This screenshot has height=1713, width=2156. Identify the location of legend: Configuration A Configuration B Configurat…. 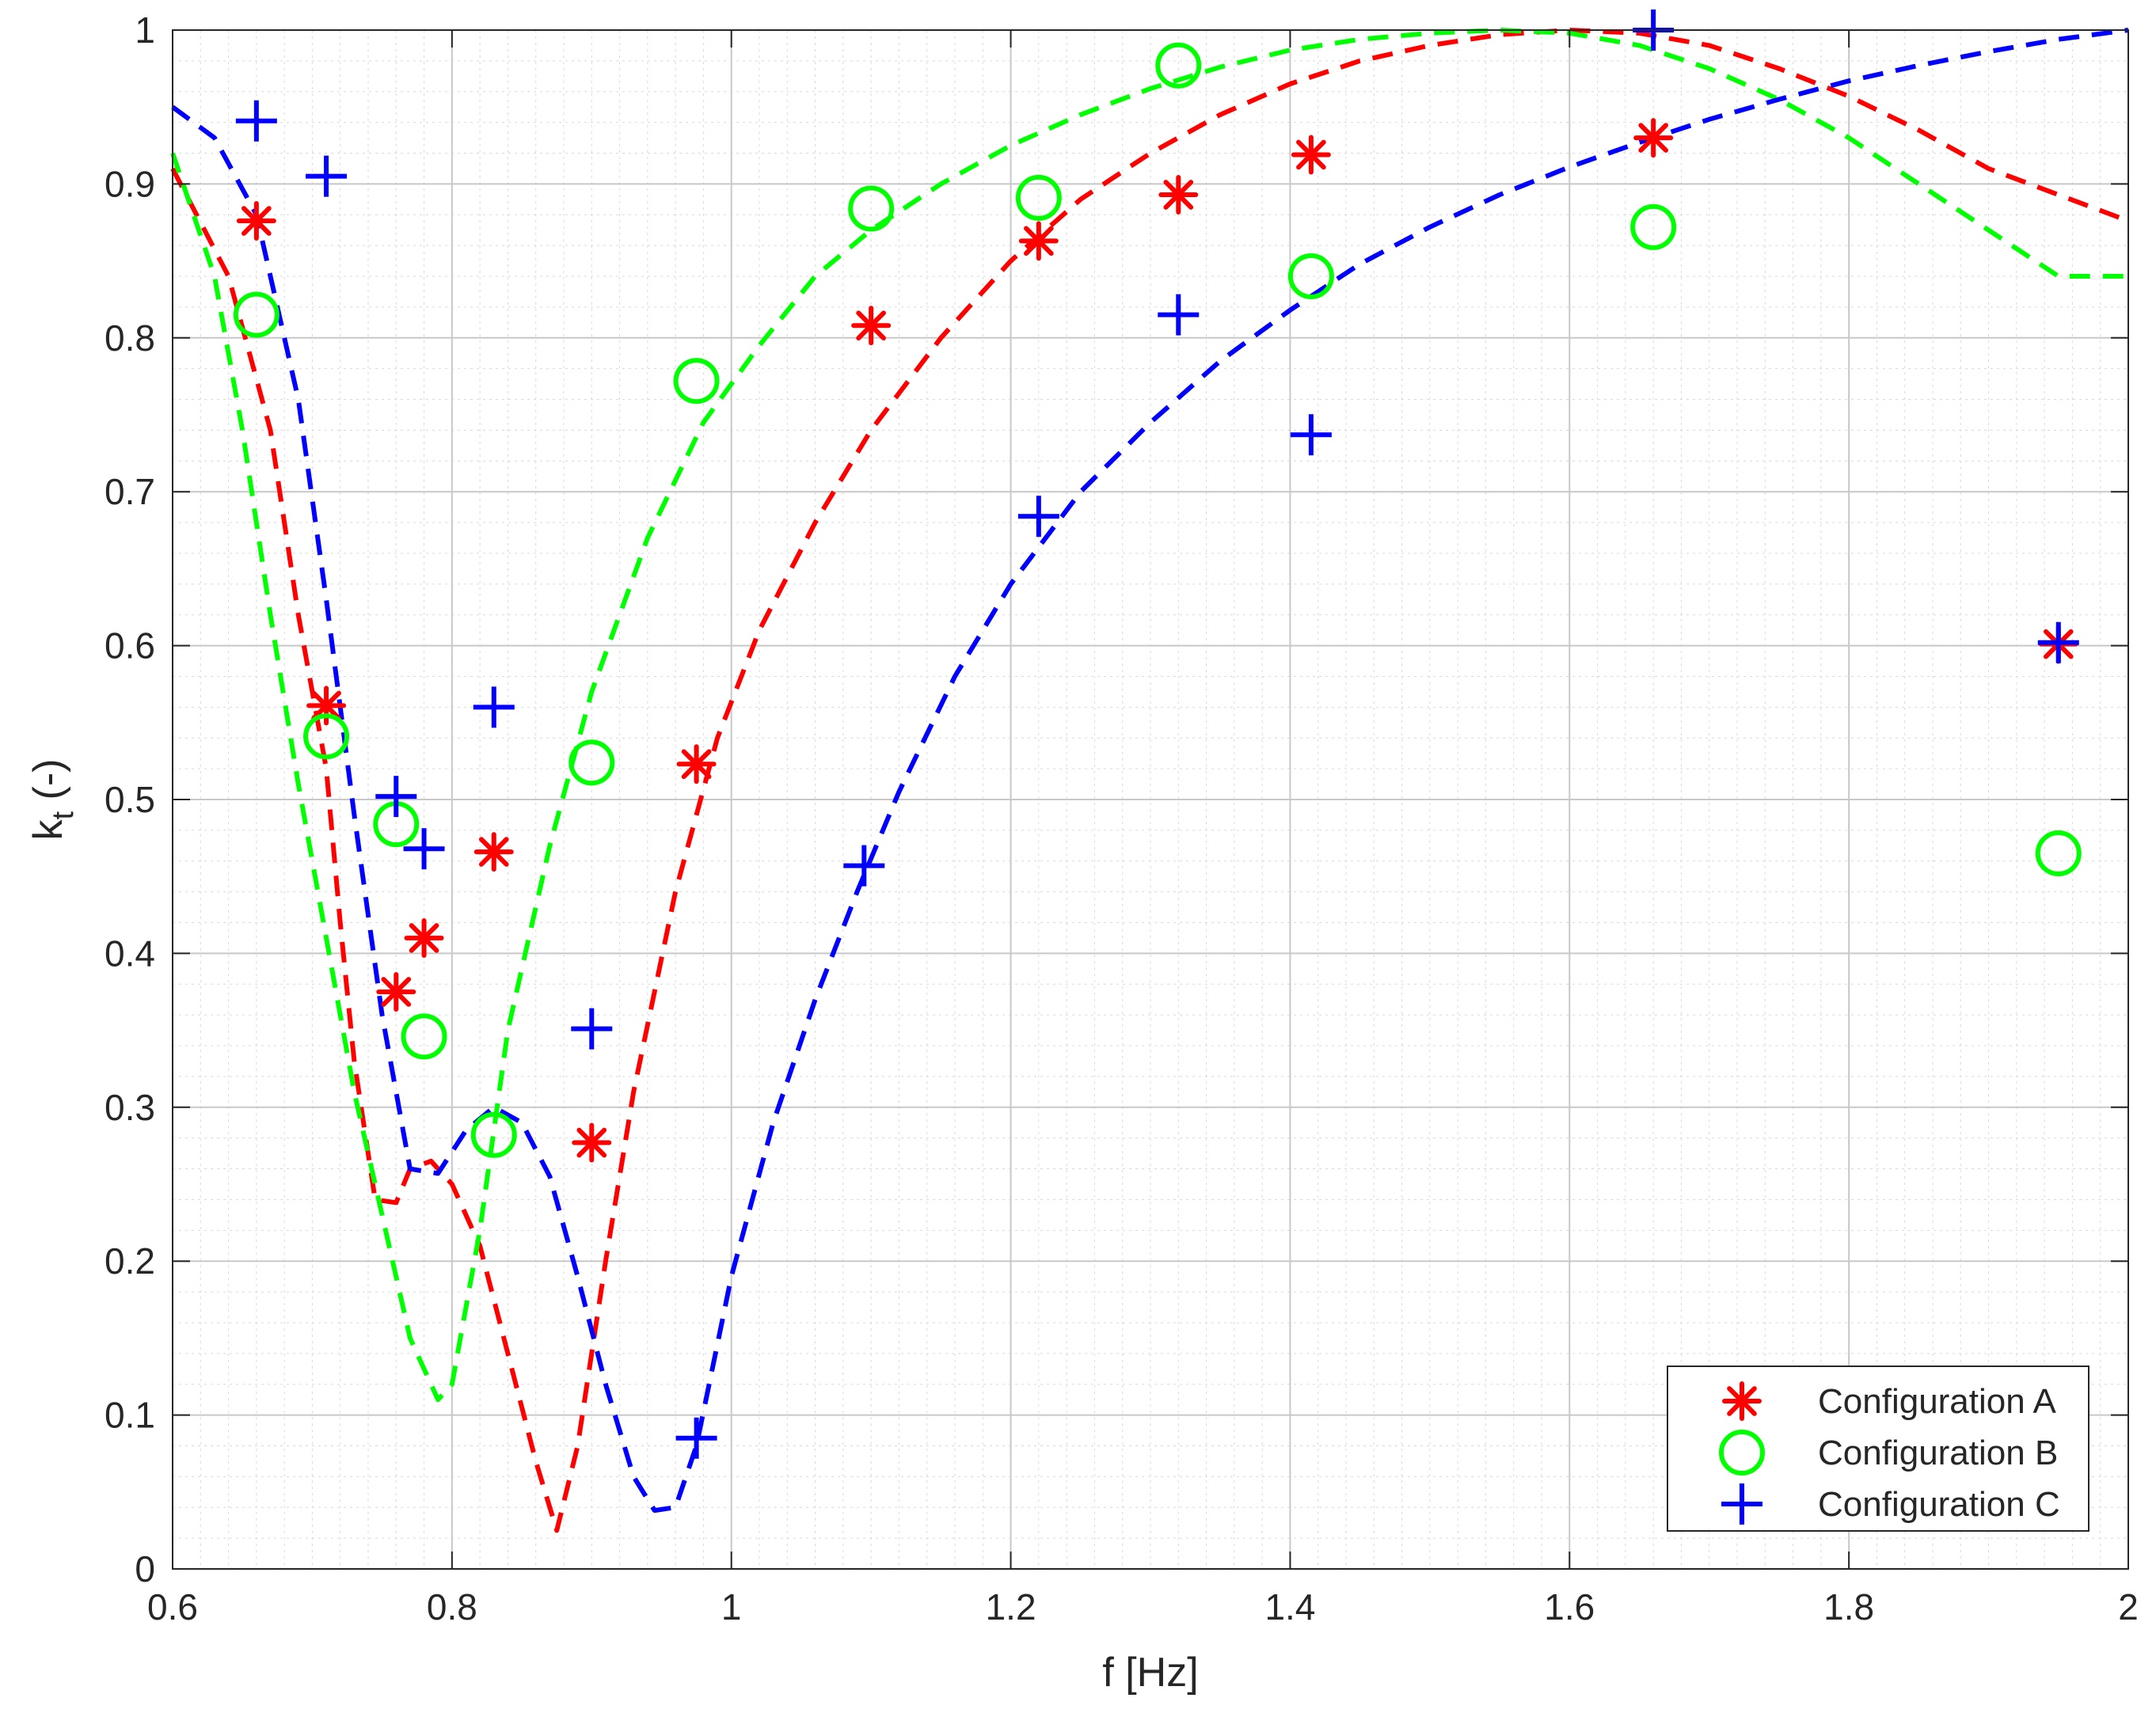
(1878, 1448).